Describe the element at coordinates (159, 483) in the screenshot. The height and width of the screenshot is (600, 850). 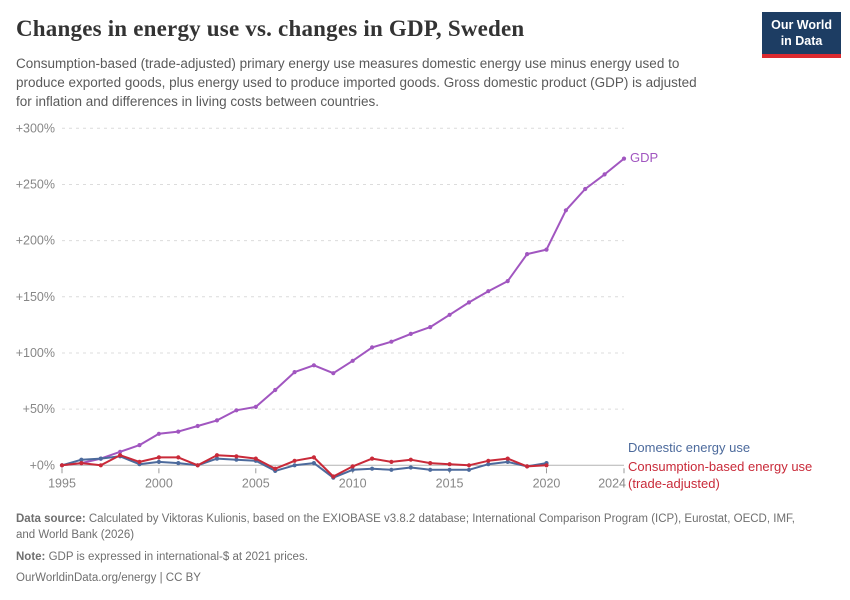
I see `x-axis-tick-label: 2000` at that location.